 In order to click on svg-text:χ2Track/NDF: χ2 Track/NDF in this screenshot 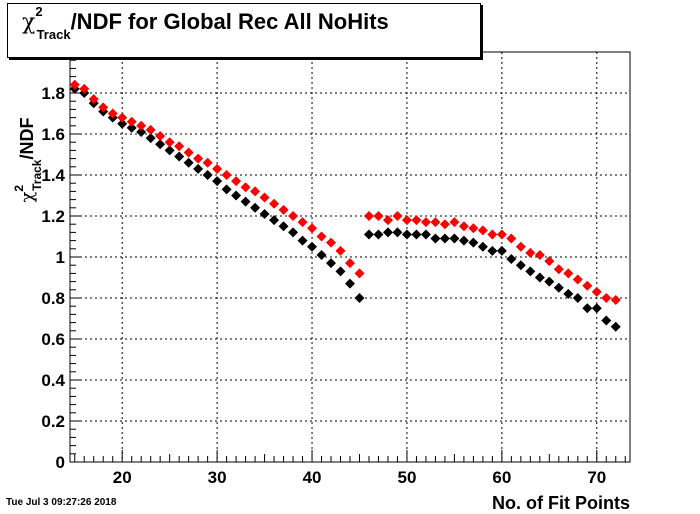, I will do `click(28, 160)`.